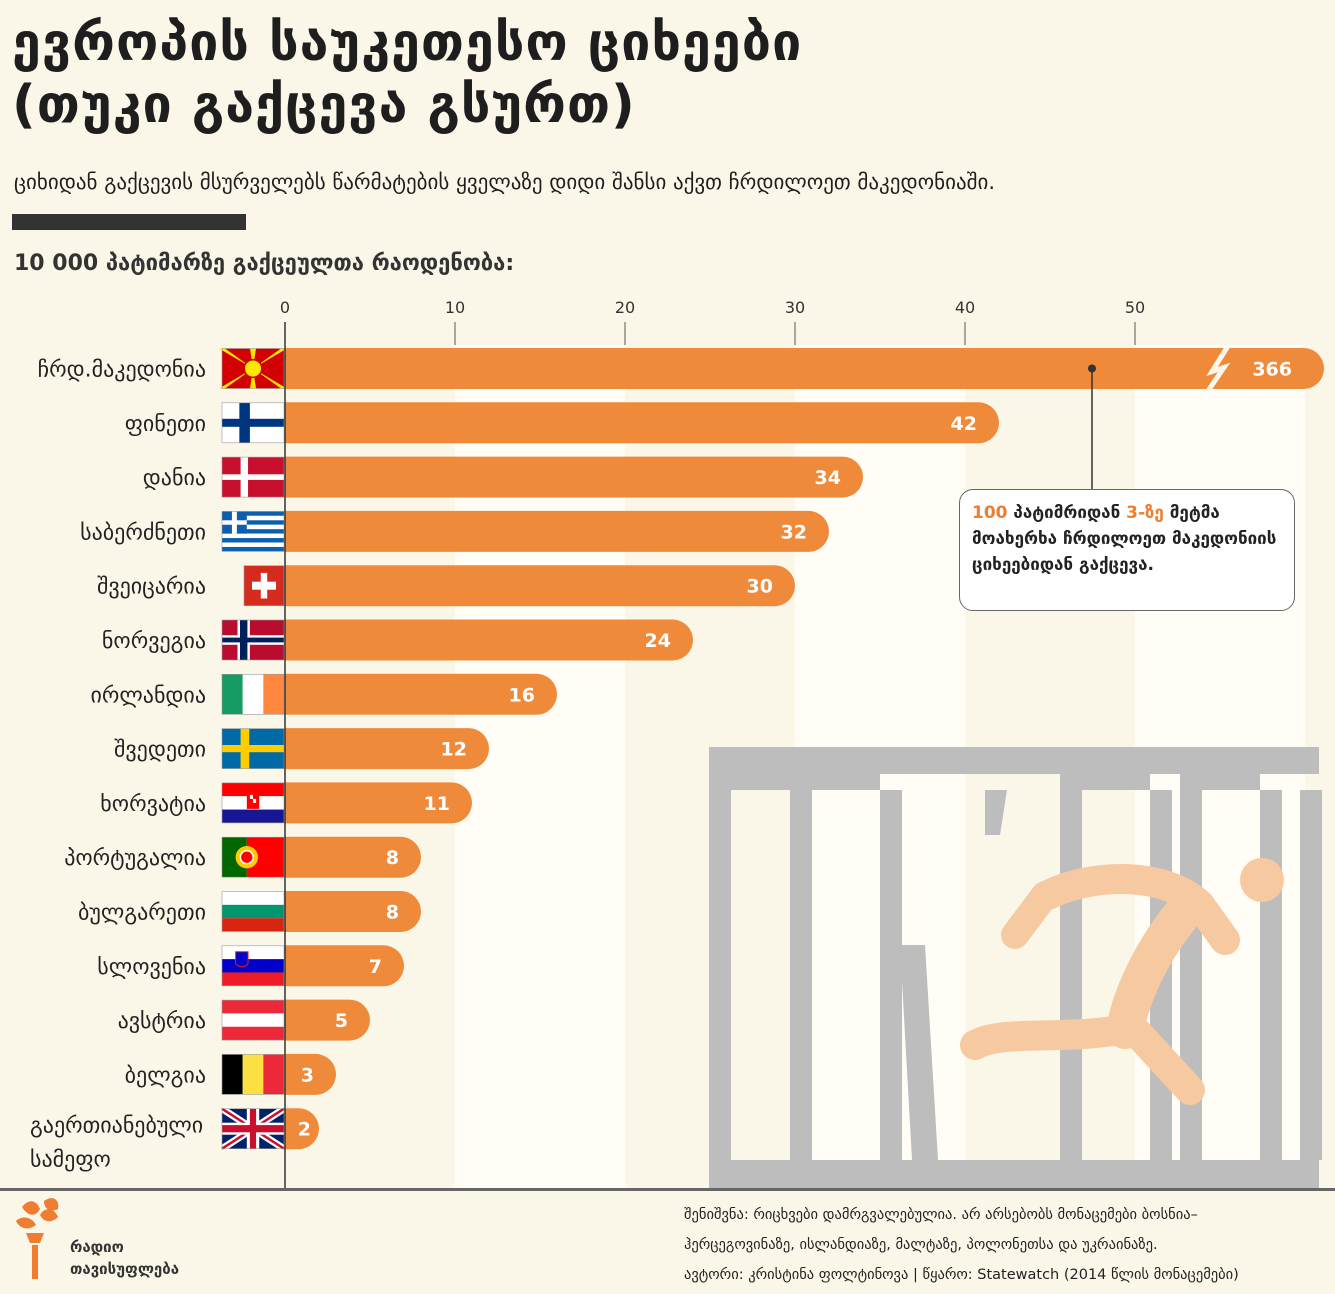 This screenshot has height=1294, width=1335. What do you see at coordinates (253, 477) in the screenshot?
I see `denmark-flag` at bounding box center [253, 477].